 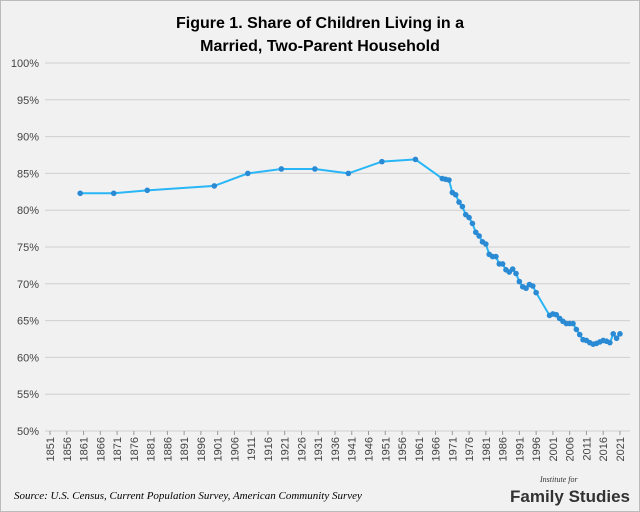 I want to click on x-tick-label: 1971, so click(x=453, y=449).